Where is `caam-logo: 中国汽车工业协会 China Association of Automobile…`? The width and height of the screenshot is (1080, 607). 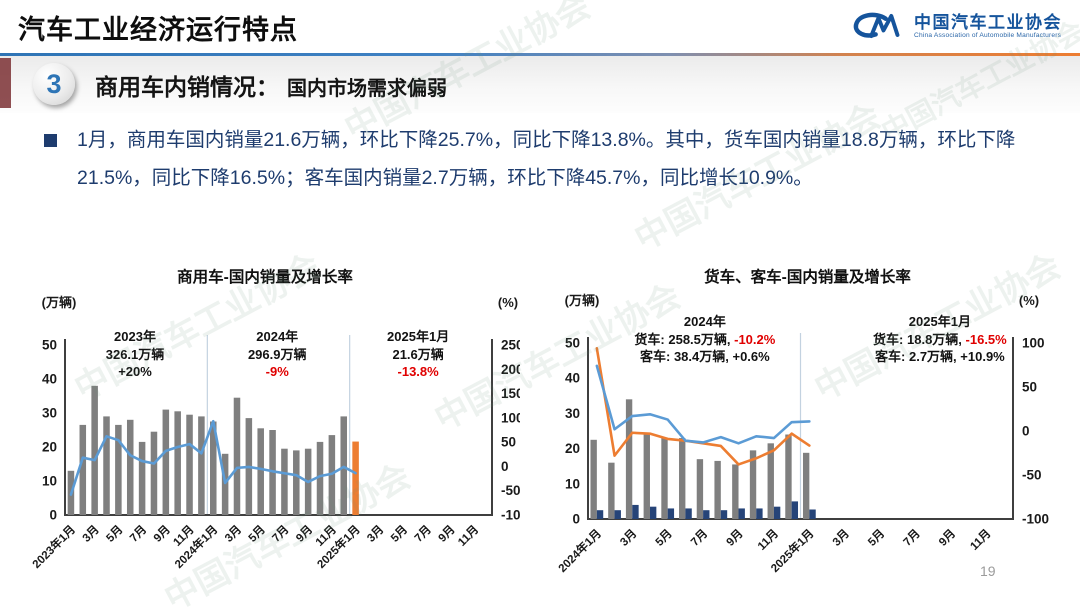 caam-logo: 中国汽车工业协会 China Association of Automobile… is located at coordinates (956, 26).